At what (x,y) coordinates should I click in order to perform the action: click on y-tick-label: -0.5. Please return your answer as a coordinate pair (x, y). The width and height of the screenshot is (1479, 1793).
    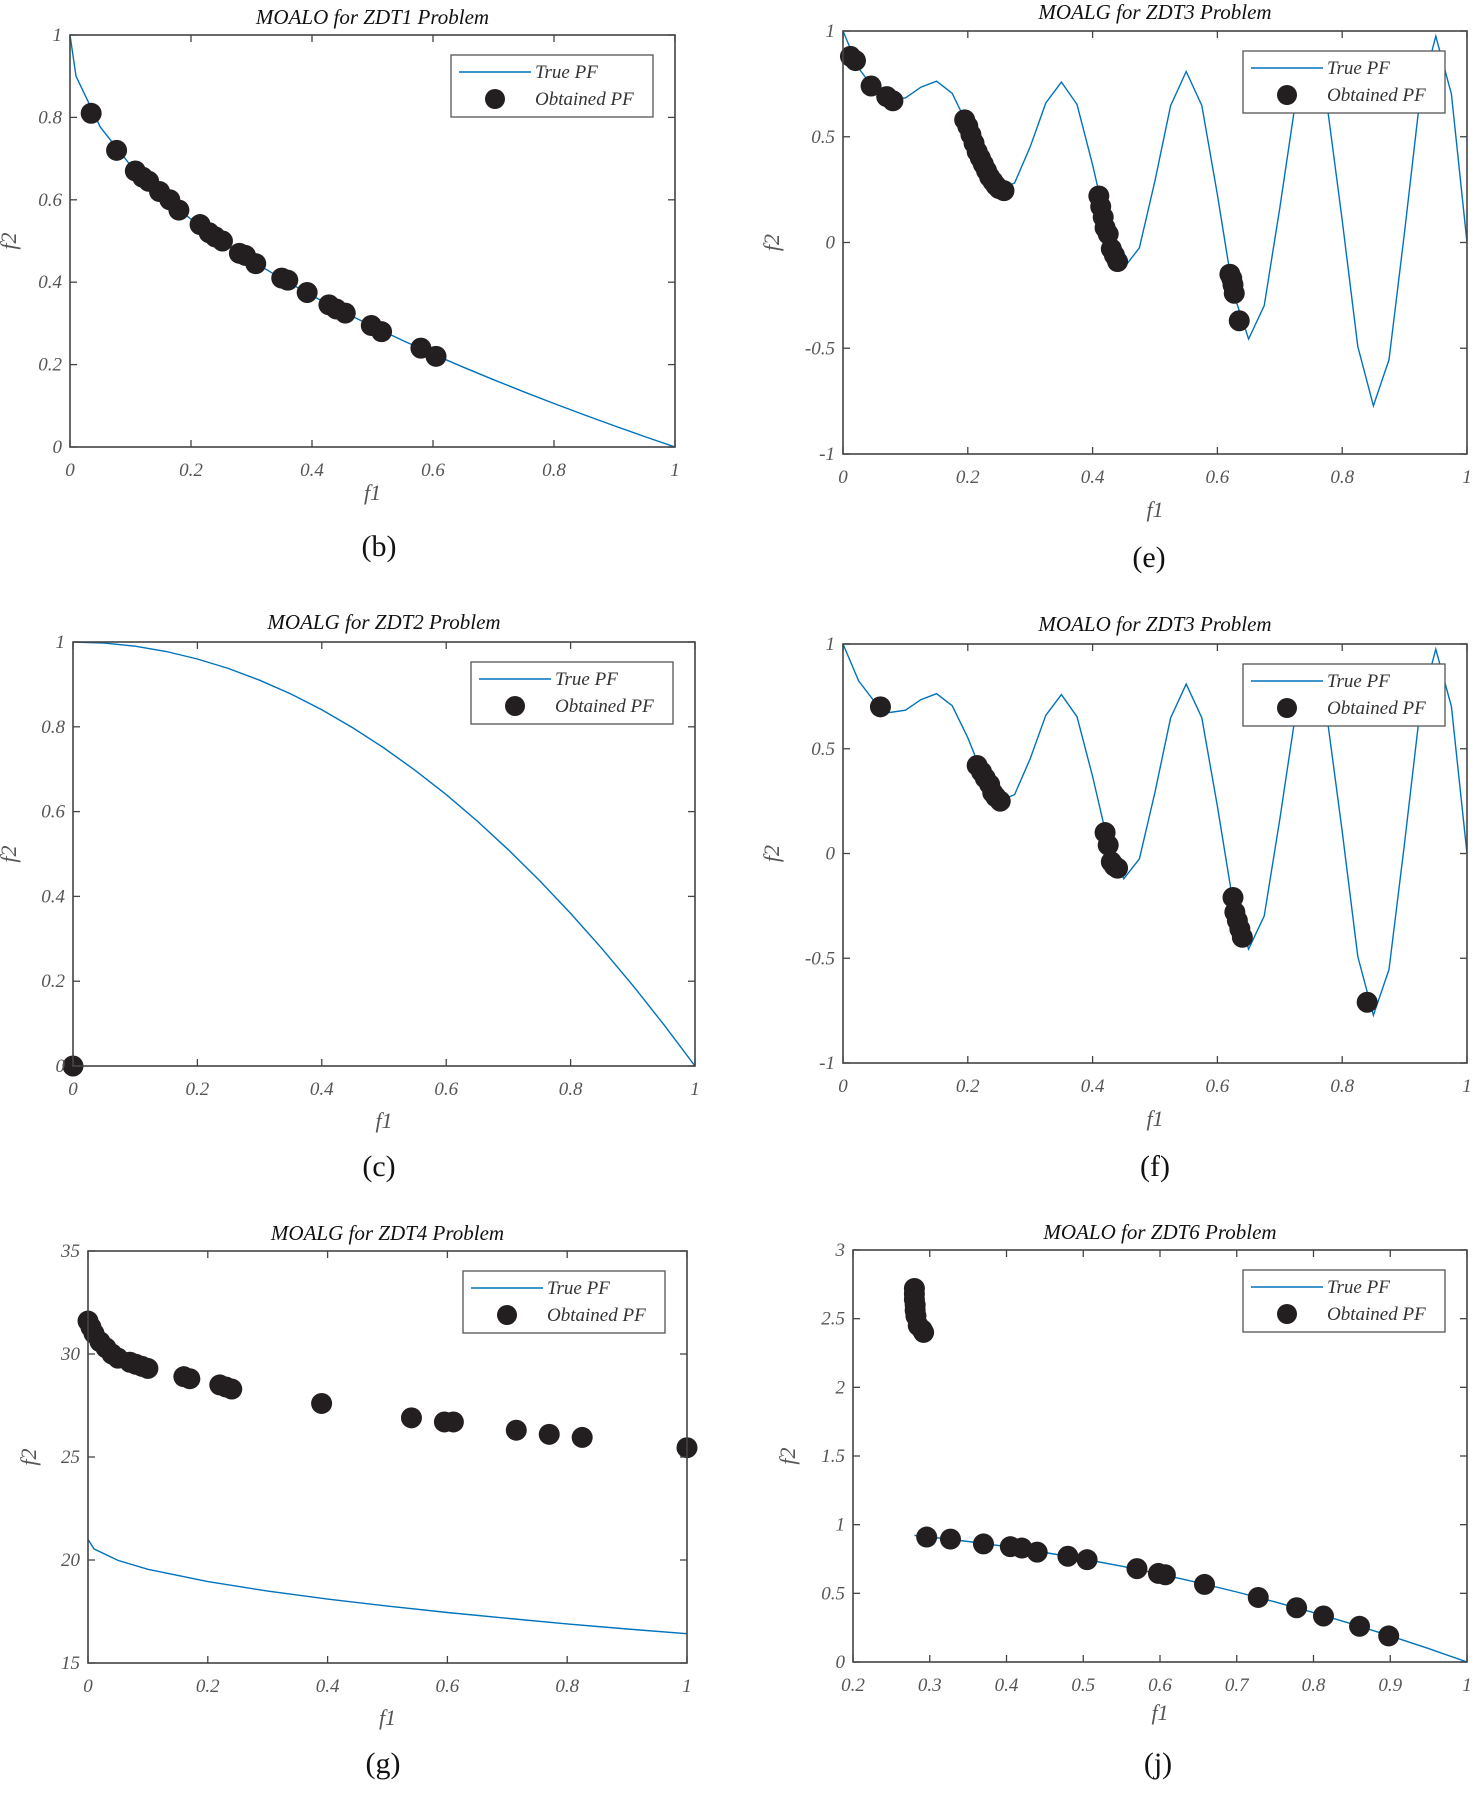
    Looking at the image, I should click on (820, 348).